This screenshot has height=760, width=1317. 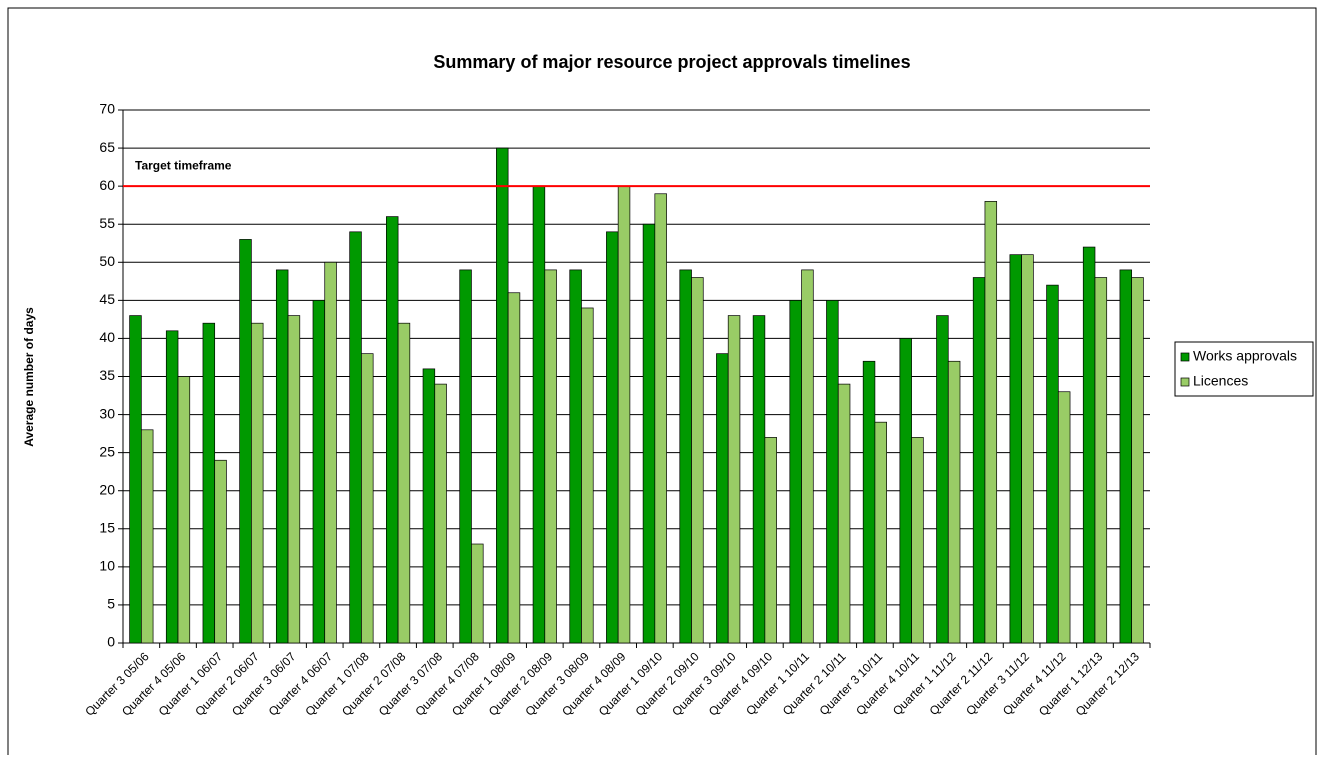 What do you see at coordinates (107, 413) in the screenshot?
I see `y-tick-label: 30` at bounding box center [107, 413].